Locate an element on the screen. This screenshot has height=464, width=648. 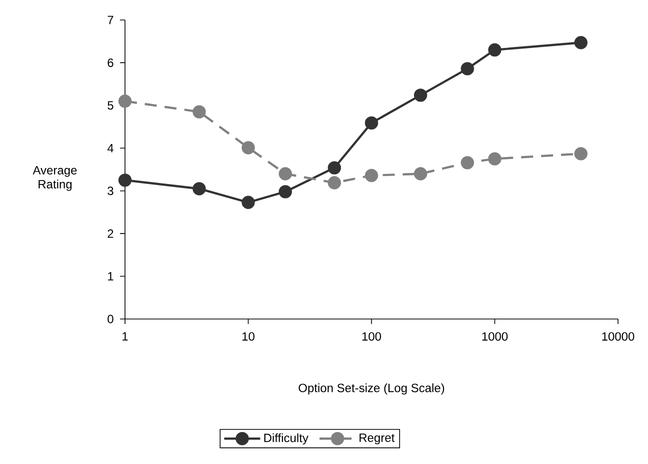
legend-label: Difficulty is located at coordinates (286, 439).